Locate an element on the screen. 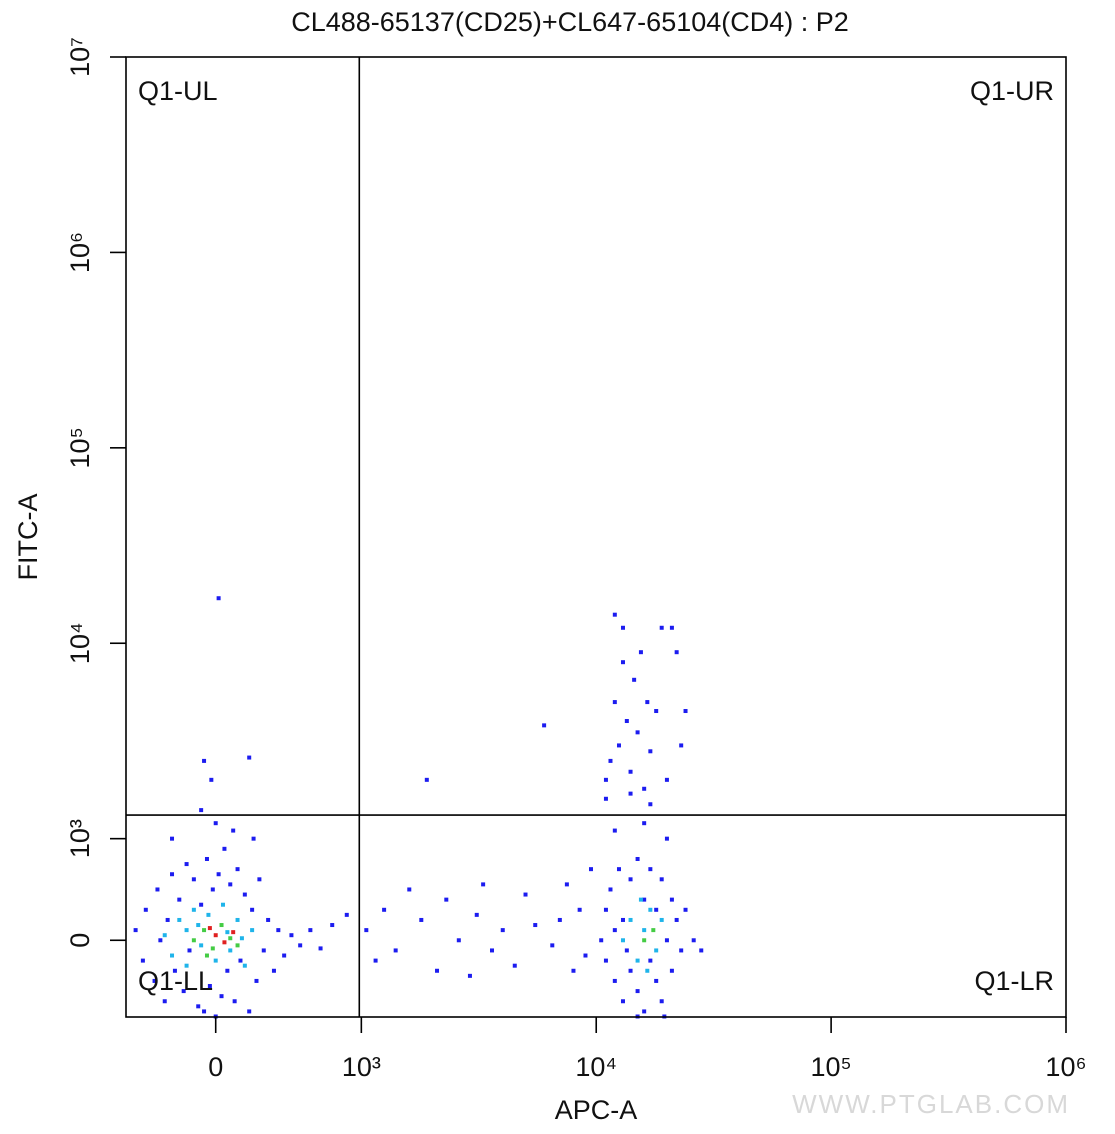 The image size is (1115, 1134). y-tick-label: 10³ is located at coordinates (80, 838).